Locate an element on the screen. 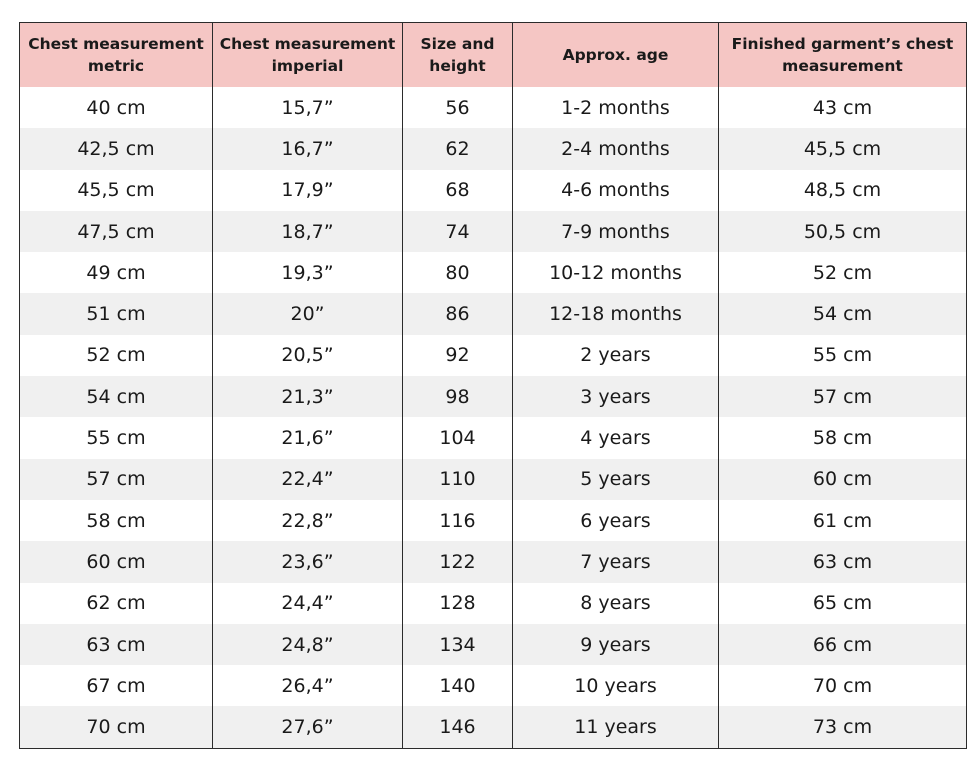 The image size is (979, 765). cell-finished-chest: 65 cm is located at coordinates (842, 603).